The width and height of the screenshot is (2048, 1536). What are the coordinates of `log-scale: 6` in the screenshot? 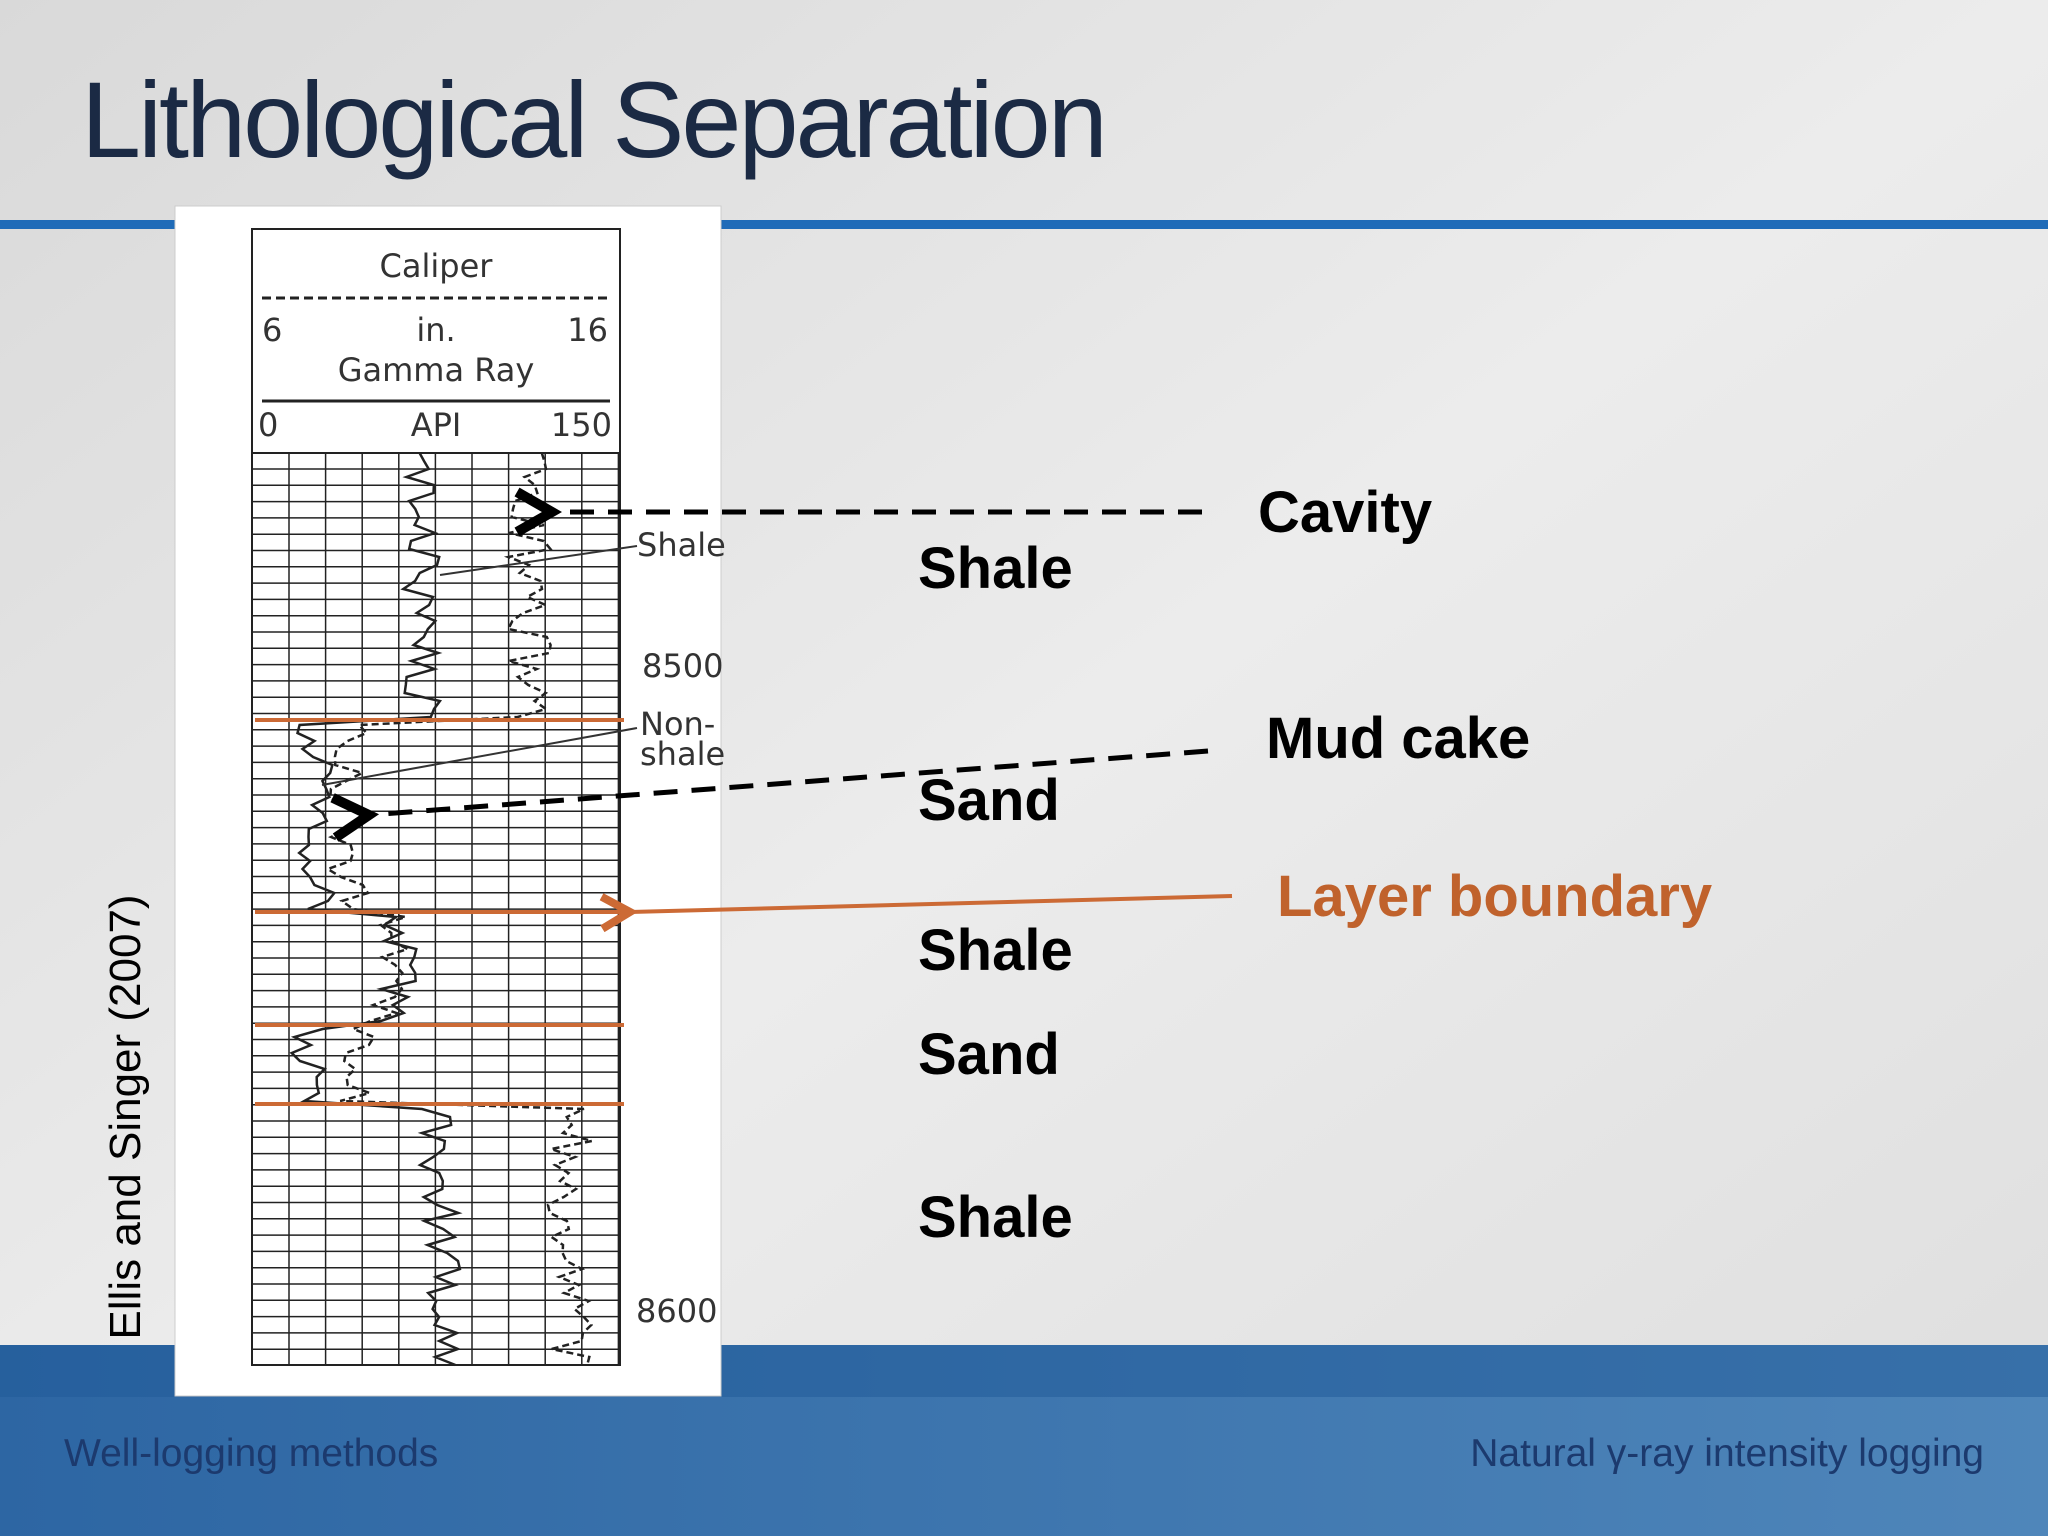 It's located at (272, 330).